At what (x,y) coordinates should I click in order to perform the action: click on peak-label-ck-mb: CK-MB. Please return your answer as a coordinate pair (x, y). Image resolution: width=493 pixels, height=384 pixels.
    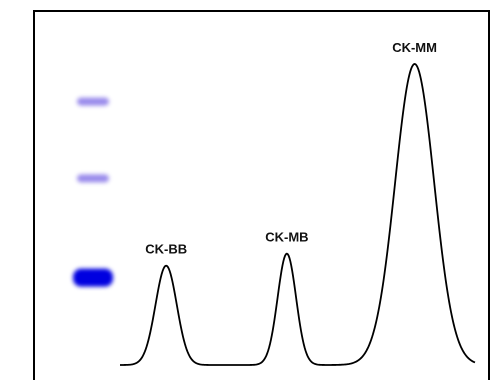
    Looking at the image, I should click on (286, 237).